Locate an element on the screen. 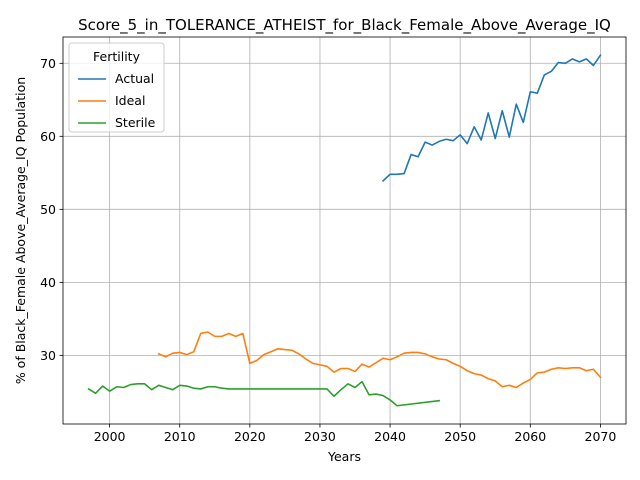 The image size is (640, 480). x-tick-label: 2010 is located at coordinates (180, 436).